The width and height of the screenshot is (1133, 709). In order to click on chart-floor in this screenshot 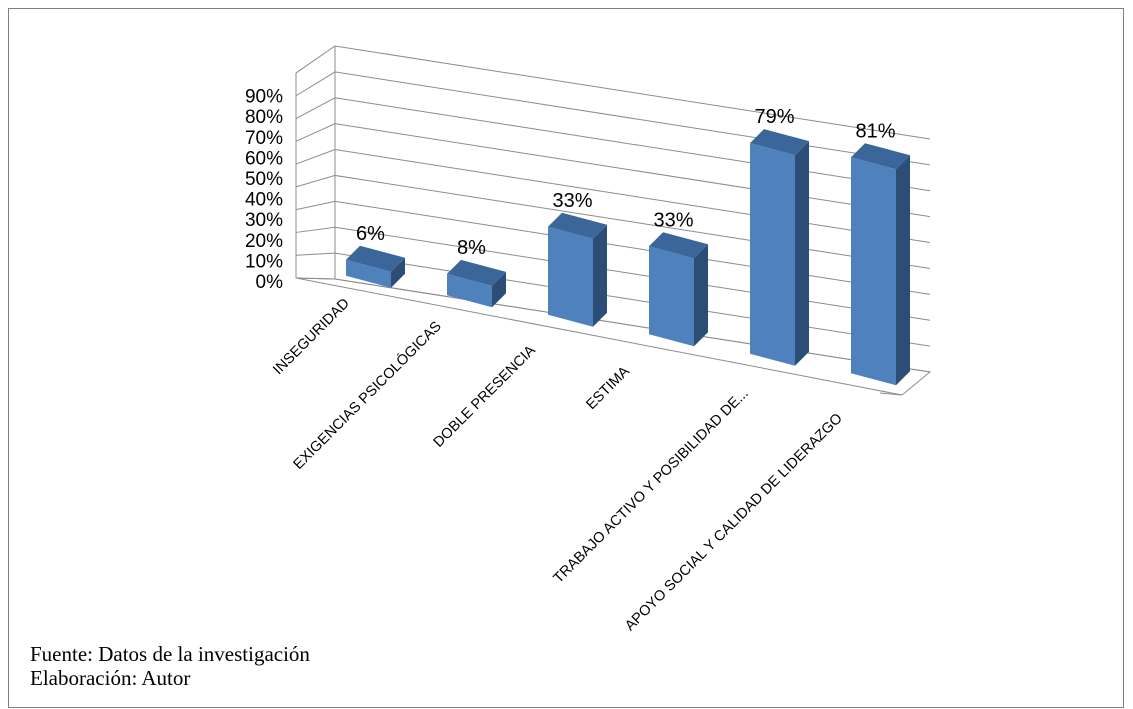, I will do `click(613, 336)`.